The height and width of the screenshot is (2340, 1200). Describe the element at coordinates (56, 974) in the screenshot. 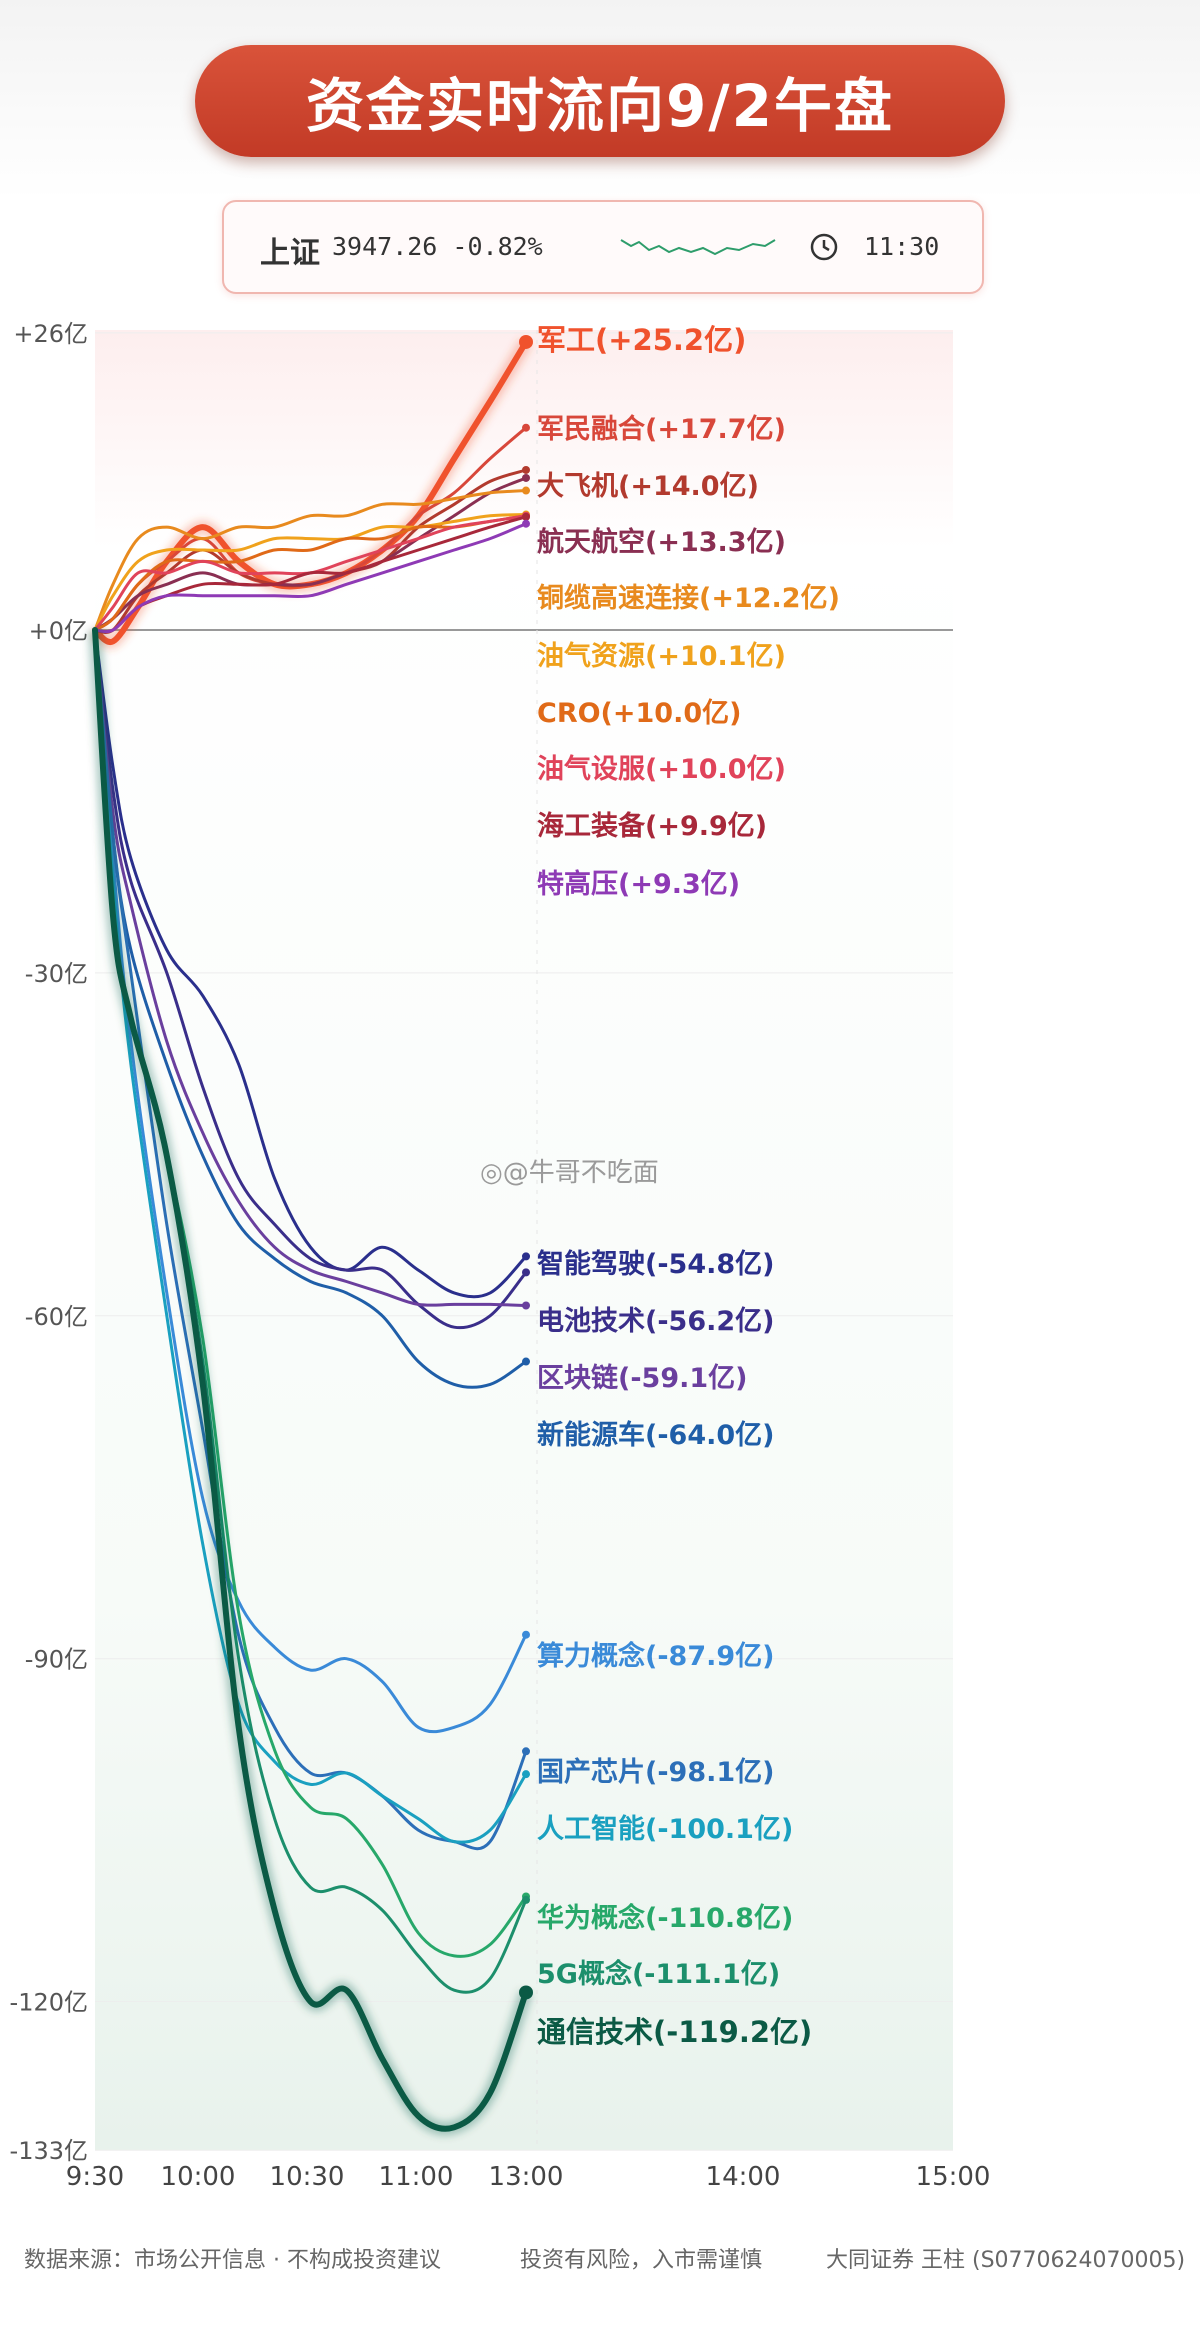

I see `y-tick-label: -30亿` at that location.